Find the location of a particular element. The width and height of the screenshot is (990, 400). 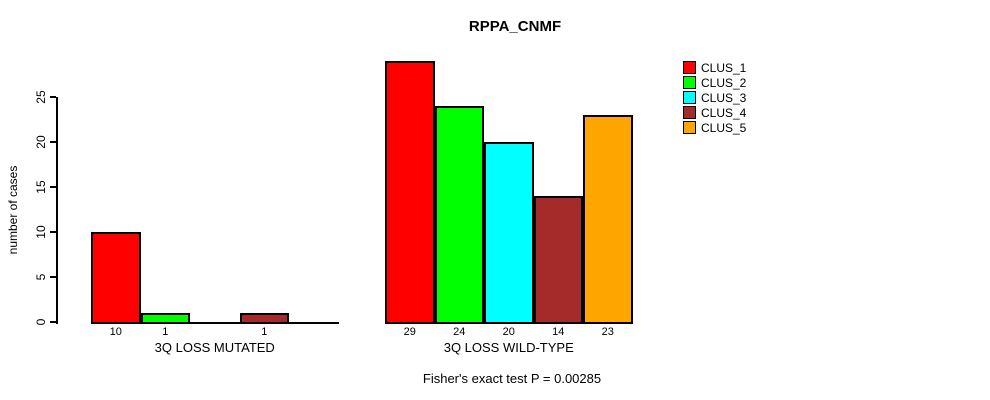

bar-value-label: 24 is located at coordinates (459, 332).